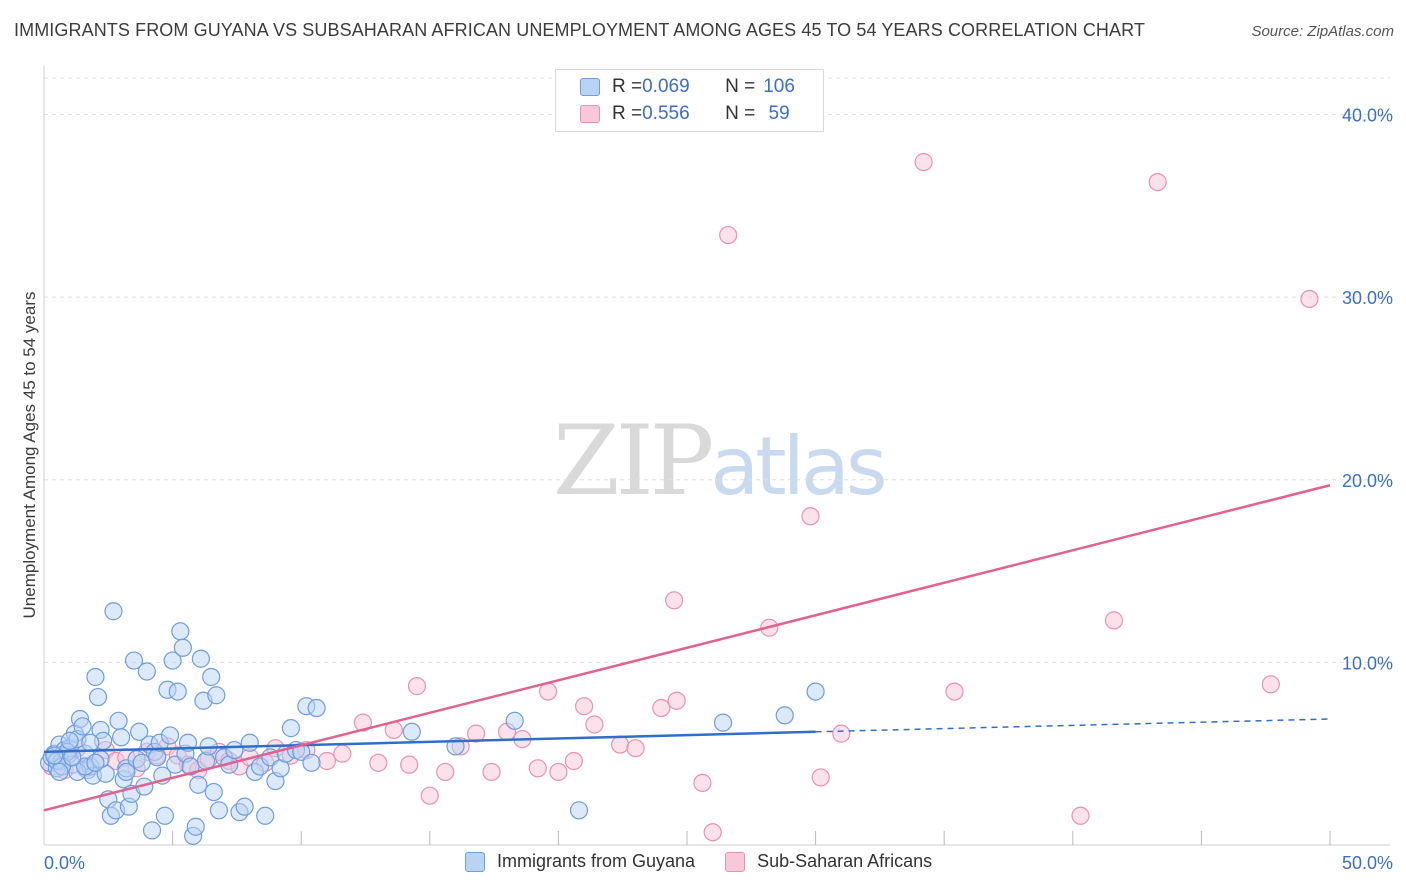 This screenshot has width=1406, height=892. Describe the element at coordinates (798, 466) in the screenshot. I see `watermark-atlas: atlas` at that location.